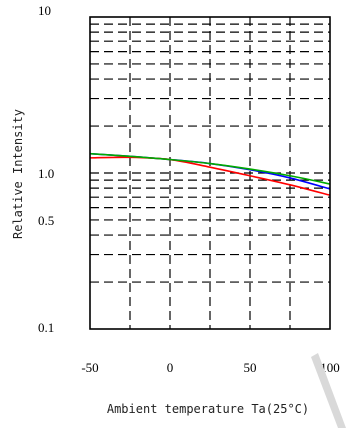 The height and width of the screenshot is (428, 346). I want to click on x-tick-labels: -50 0 50 100, so click(210, 367).